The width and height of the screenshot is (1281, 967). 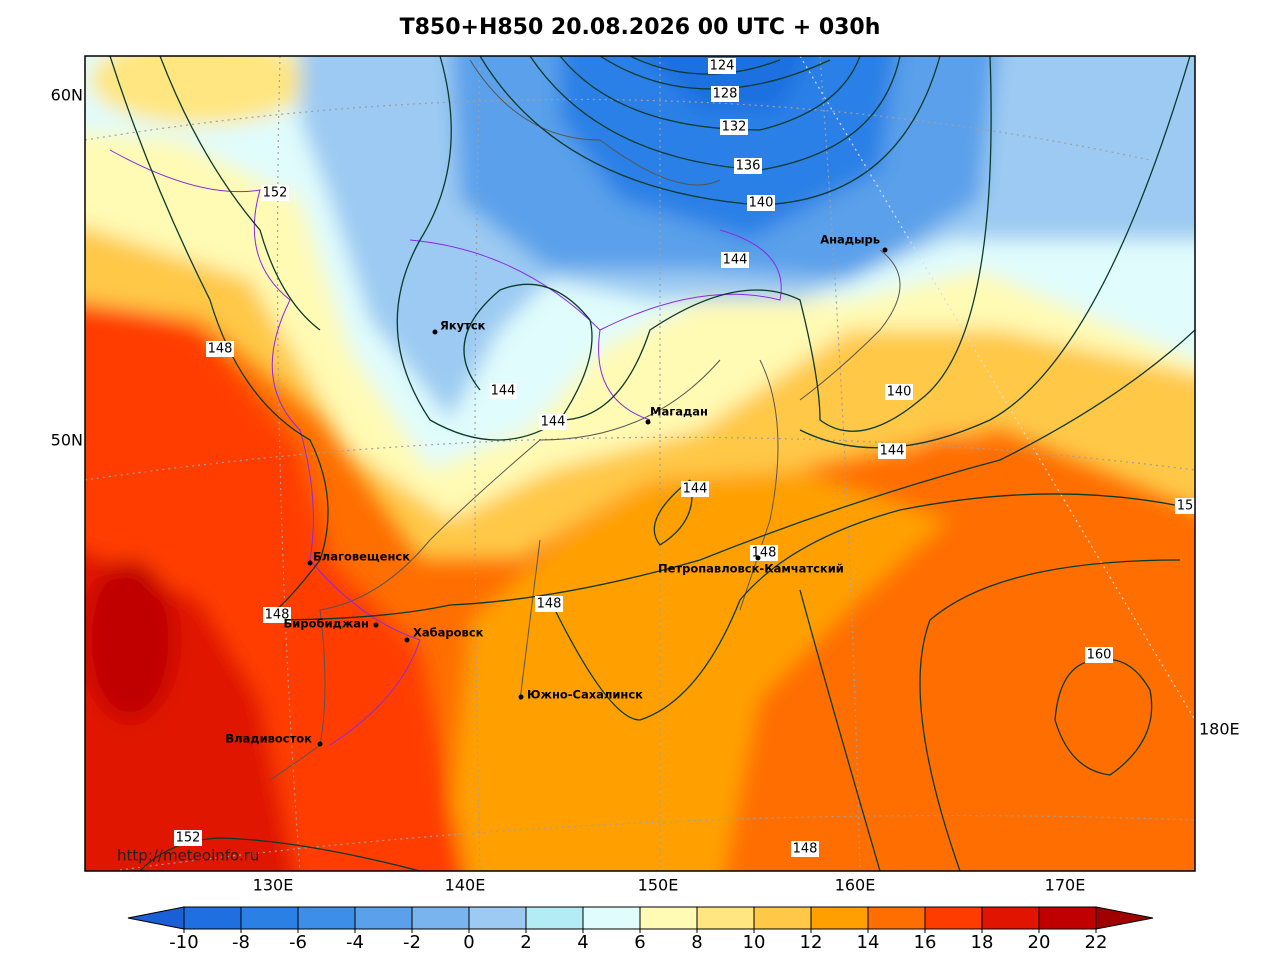 I want to click on colorbar-tick-label: -10, so click(x=183, y=942).